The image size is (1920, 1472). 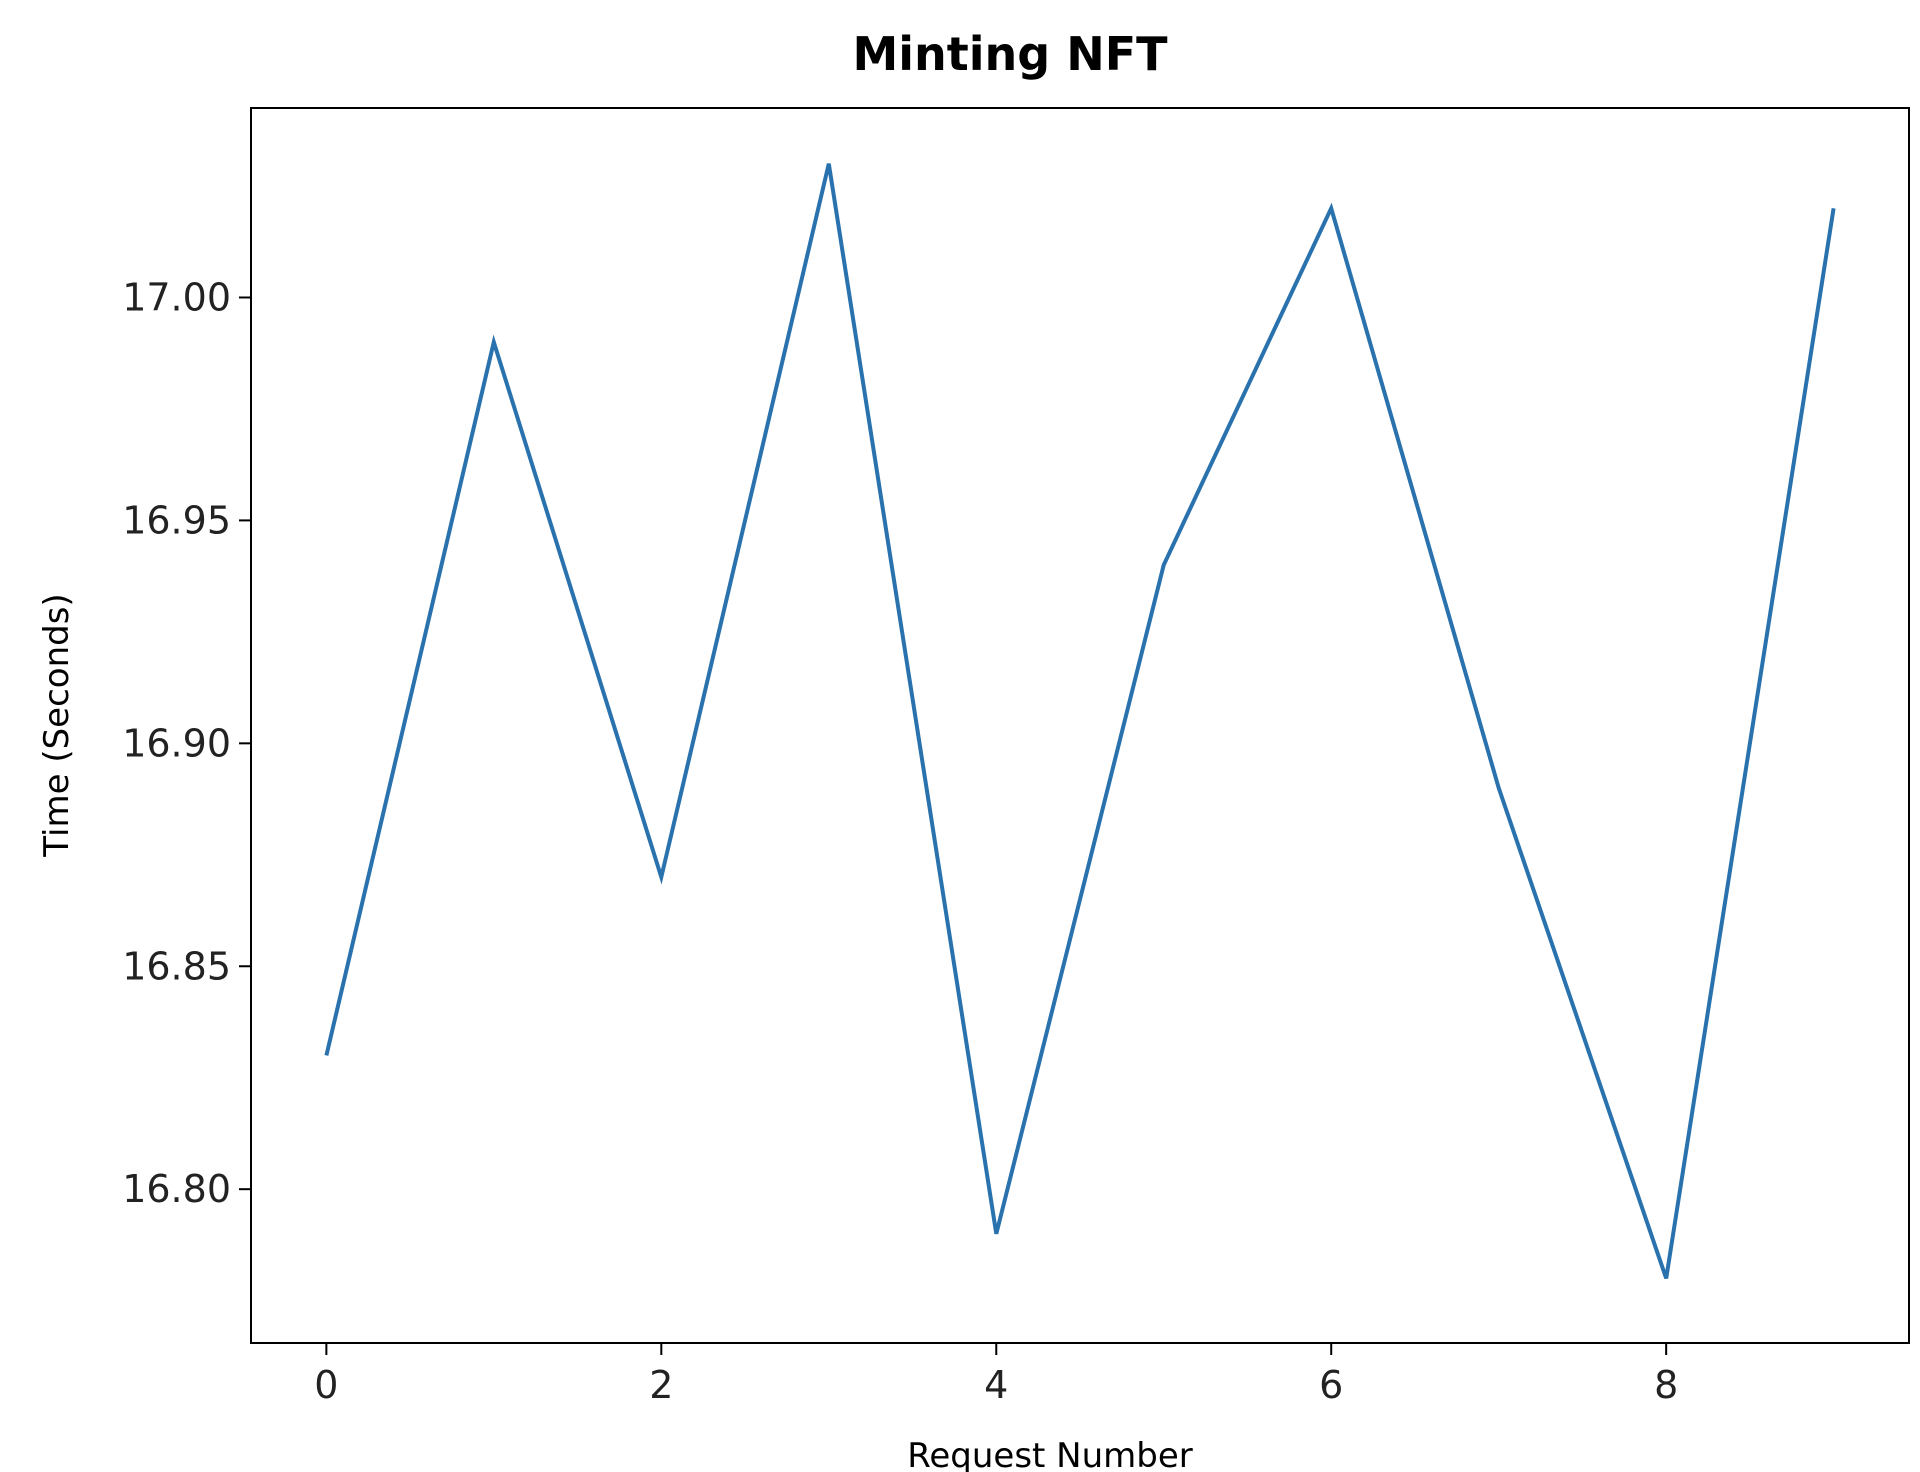 I want to click on x-tick-label: 4, so click(x=996, y=1385).